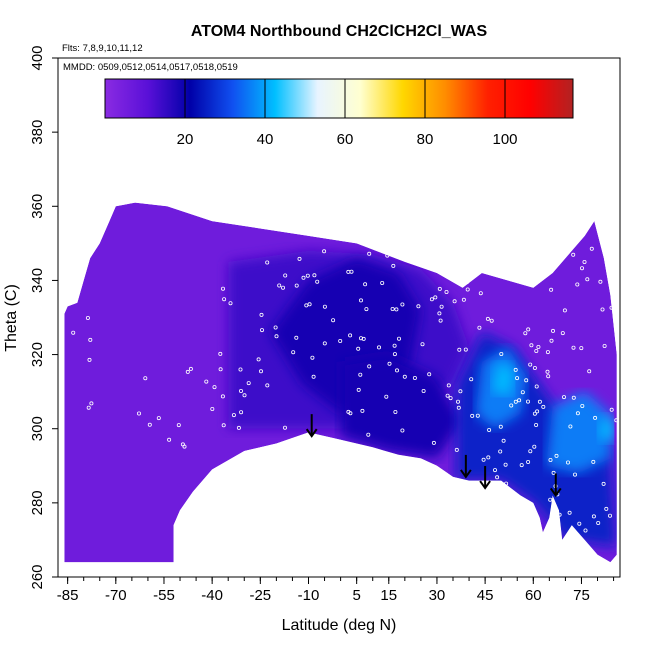 The width and height of the screenshot is (650, 650). Describe the element at coordinates (265, 139) in the screenshot. I see `colorbar-tick-label: 40` at that location.